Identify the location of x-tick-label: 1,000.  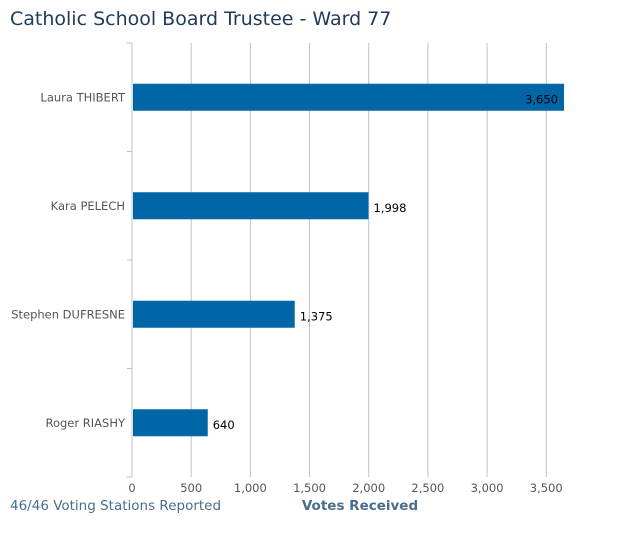
(250, 488).